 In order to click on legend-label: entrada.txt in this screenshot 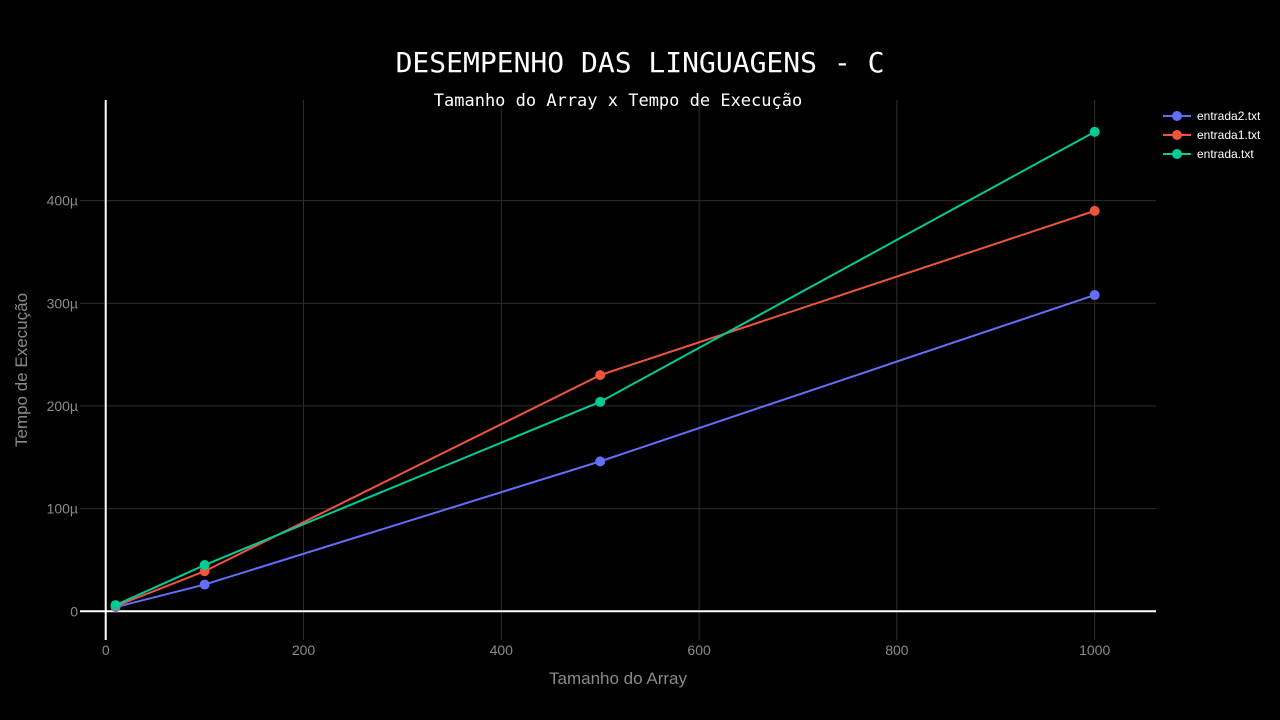, I will do `click(1225, 154)`.